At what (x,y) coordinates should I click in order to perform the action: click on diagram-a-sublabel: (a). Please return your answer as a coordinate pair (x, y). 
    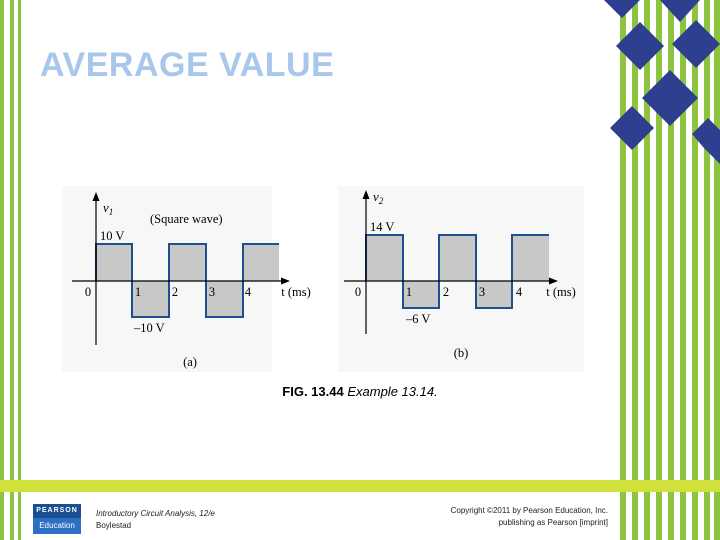
    Looking at the image, I should click on (190, 362).